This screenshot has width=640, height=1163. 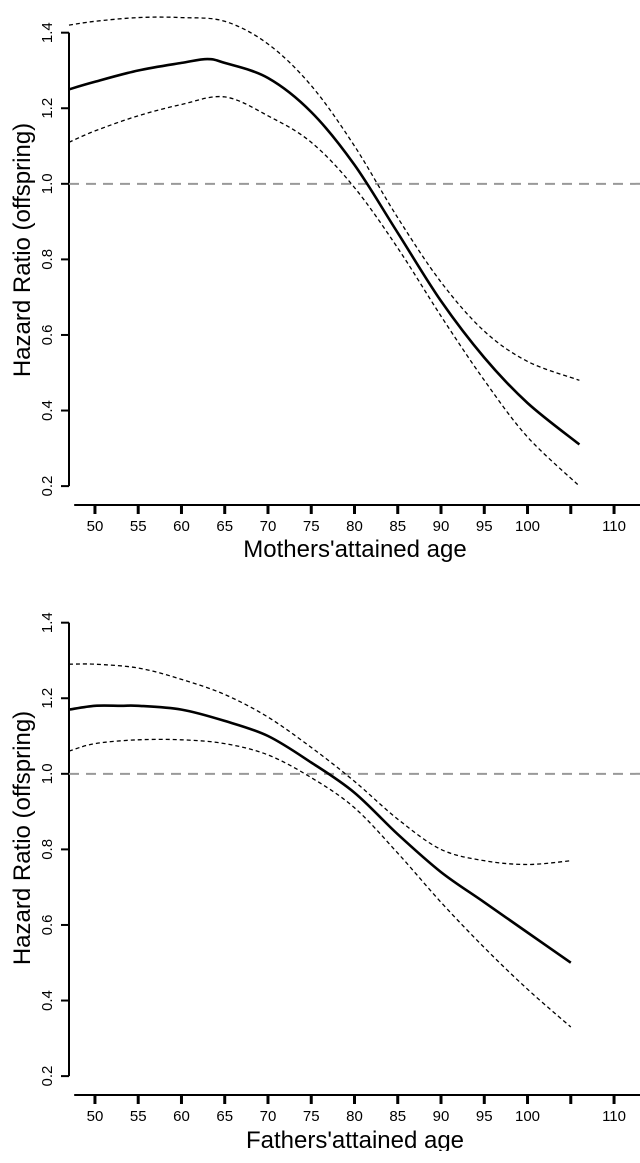 I want to click on x-axis-title: Fathers'attained age, so click(x=355, y=1139).